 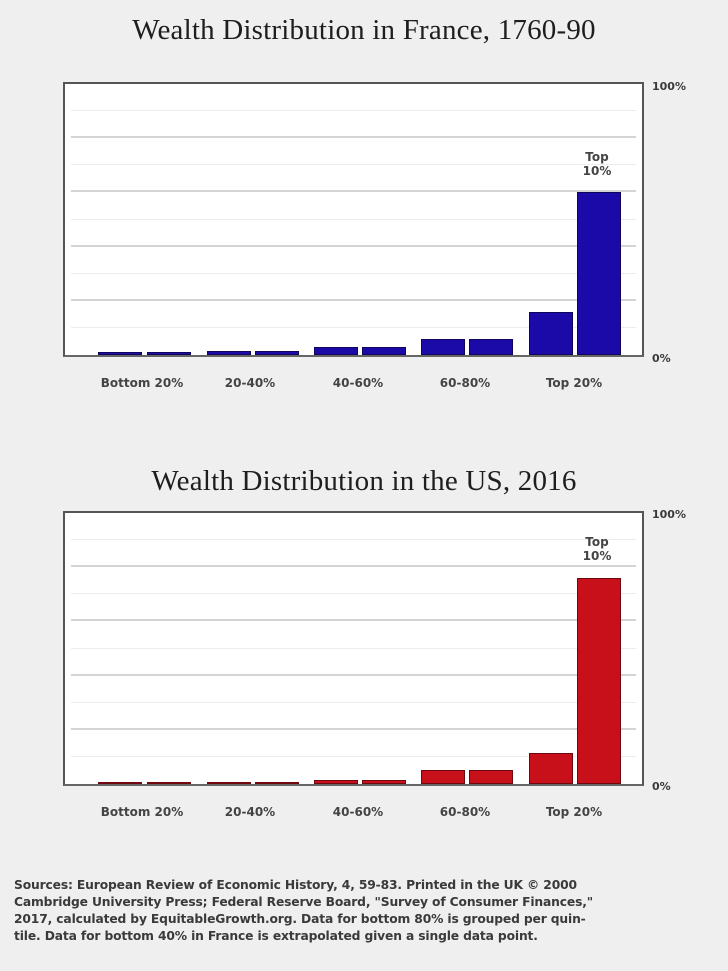 I want to click on us-x-label-40-60: 40-60%, so click(x=358, y=812).